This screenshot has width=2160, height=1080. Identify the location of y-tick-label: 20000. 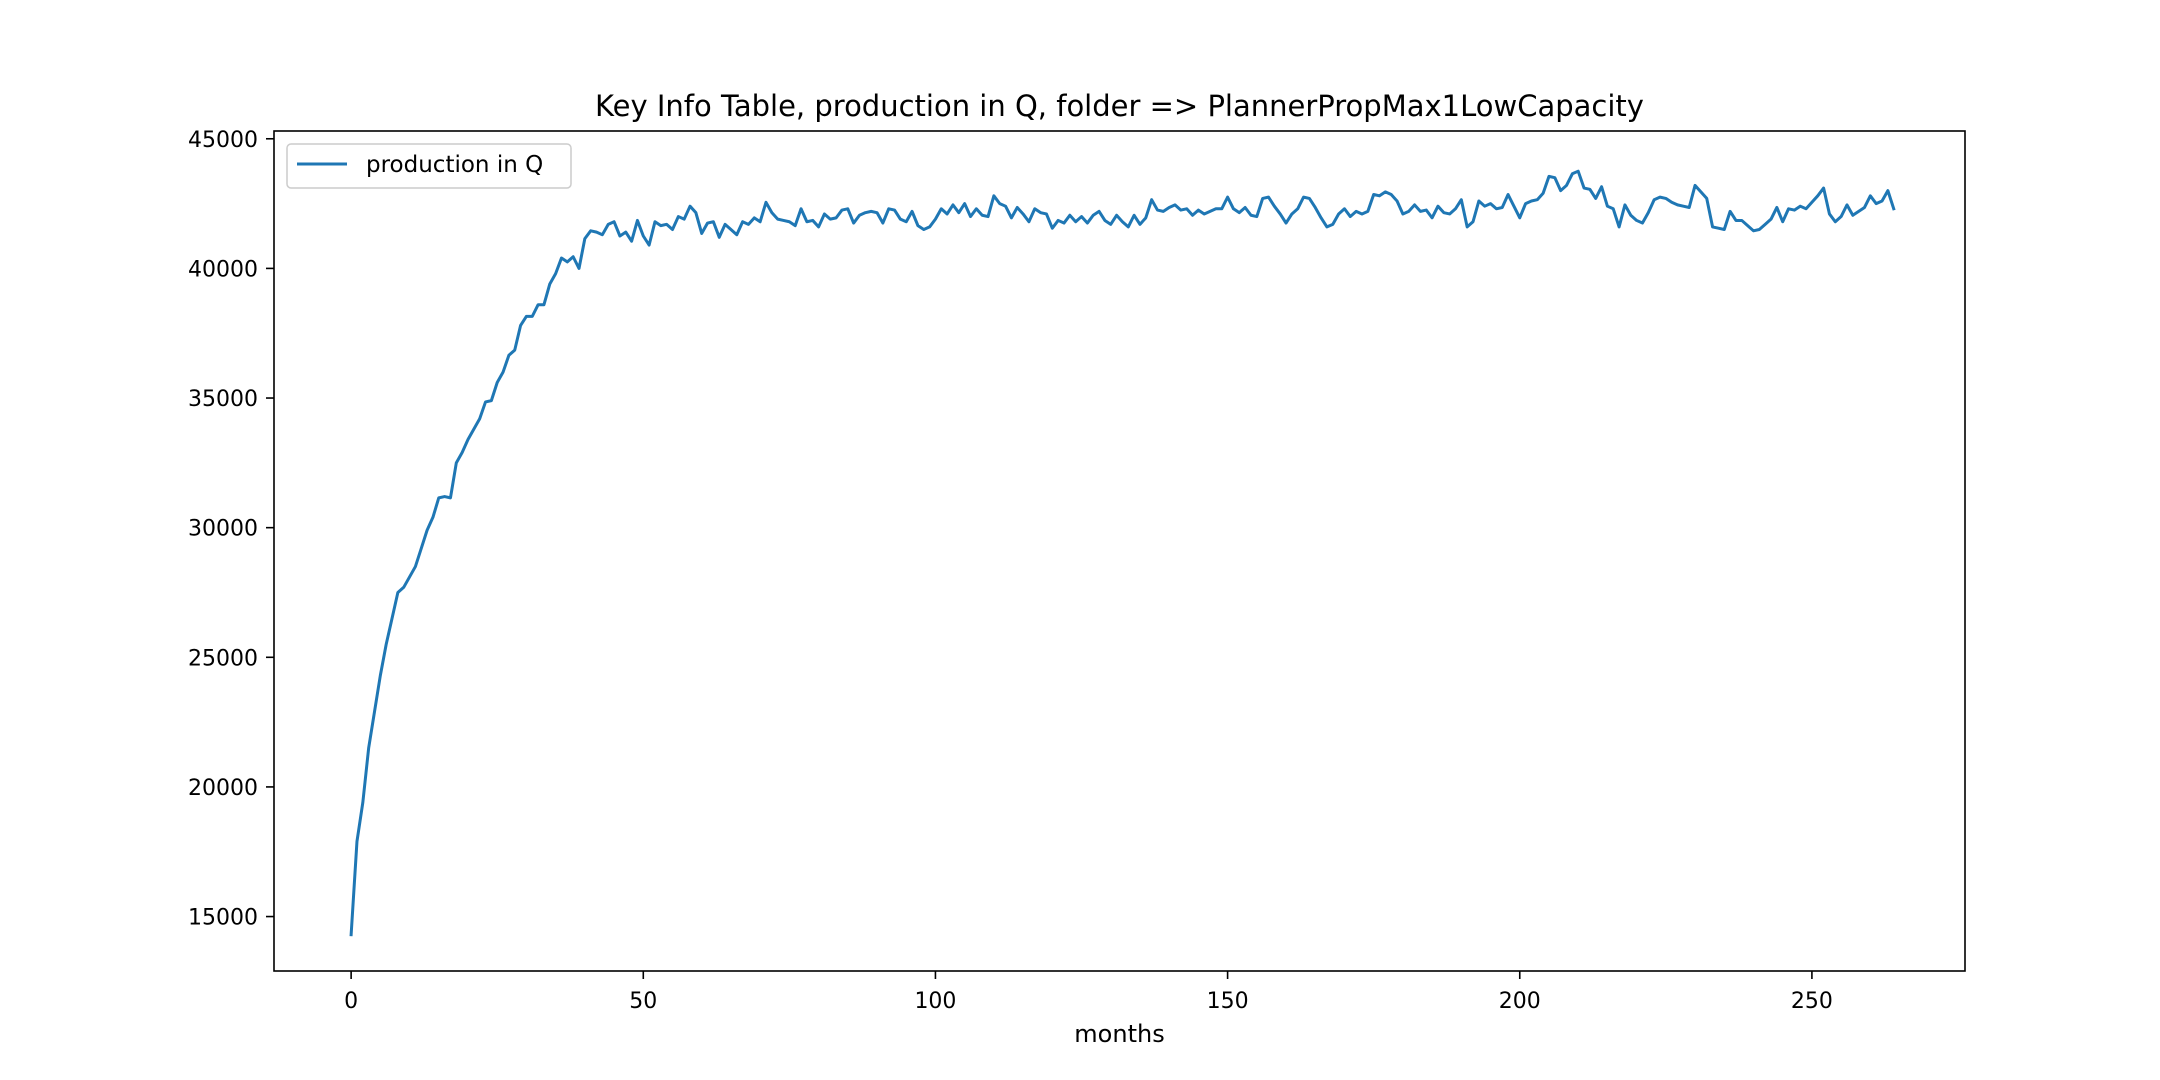
(223, 788).